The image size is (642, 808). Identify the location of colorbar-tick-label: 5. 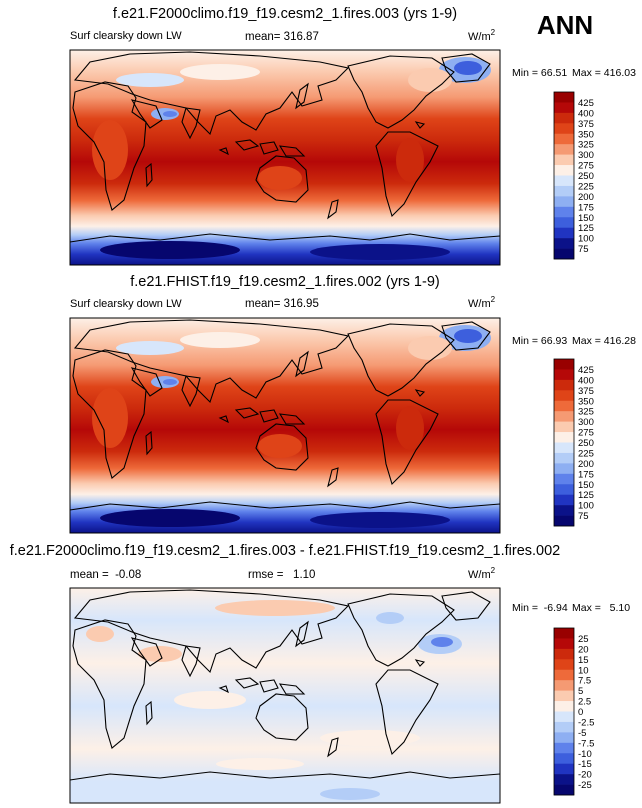
(580, 691).